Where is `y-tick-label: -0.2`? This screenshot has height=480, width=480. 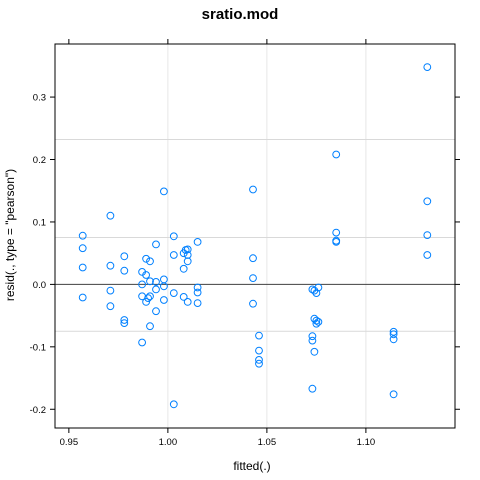
y-tick-label: -0.2 is located at coordinates (38, 410).